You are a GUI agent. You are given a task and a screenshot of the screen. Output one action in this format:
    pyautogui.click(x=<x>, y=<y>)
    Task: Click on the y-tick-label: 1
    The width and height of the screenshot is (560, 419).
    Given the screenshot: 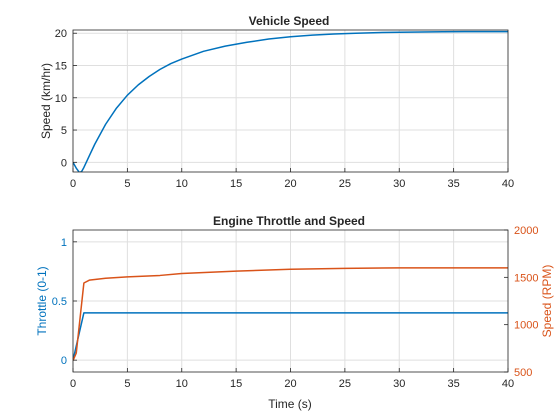 What is the action you would take?
    pyautogui.click(x=64, y=243)
    